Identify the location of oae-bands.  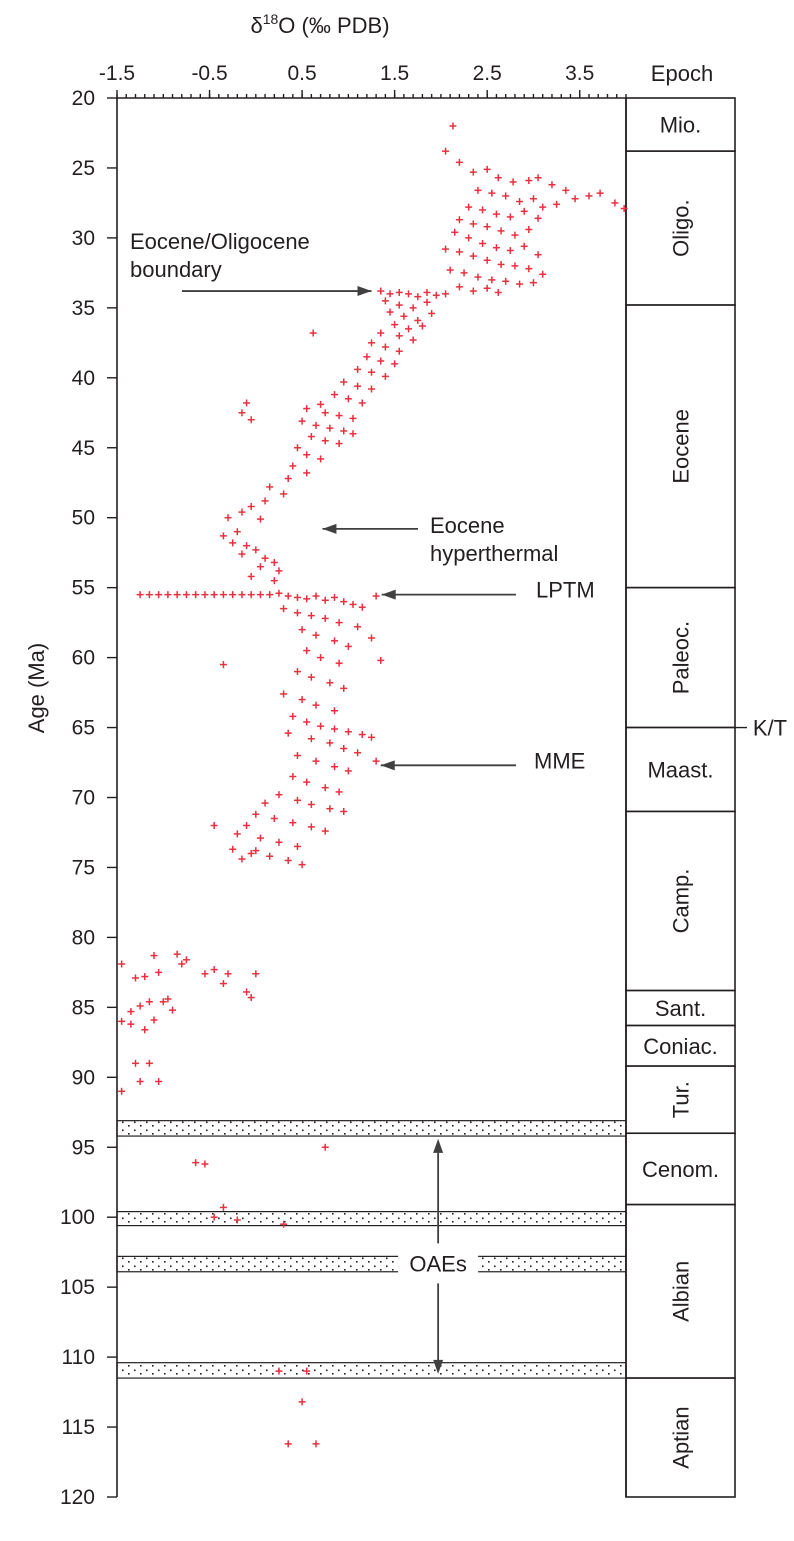
(371, 1249).